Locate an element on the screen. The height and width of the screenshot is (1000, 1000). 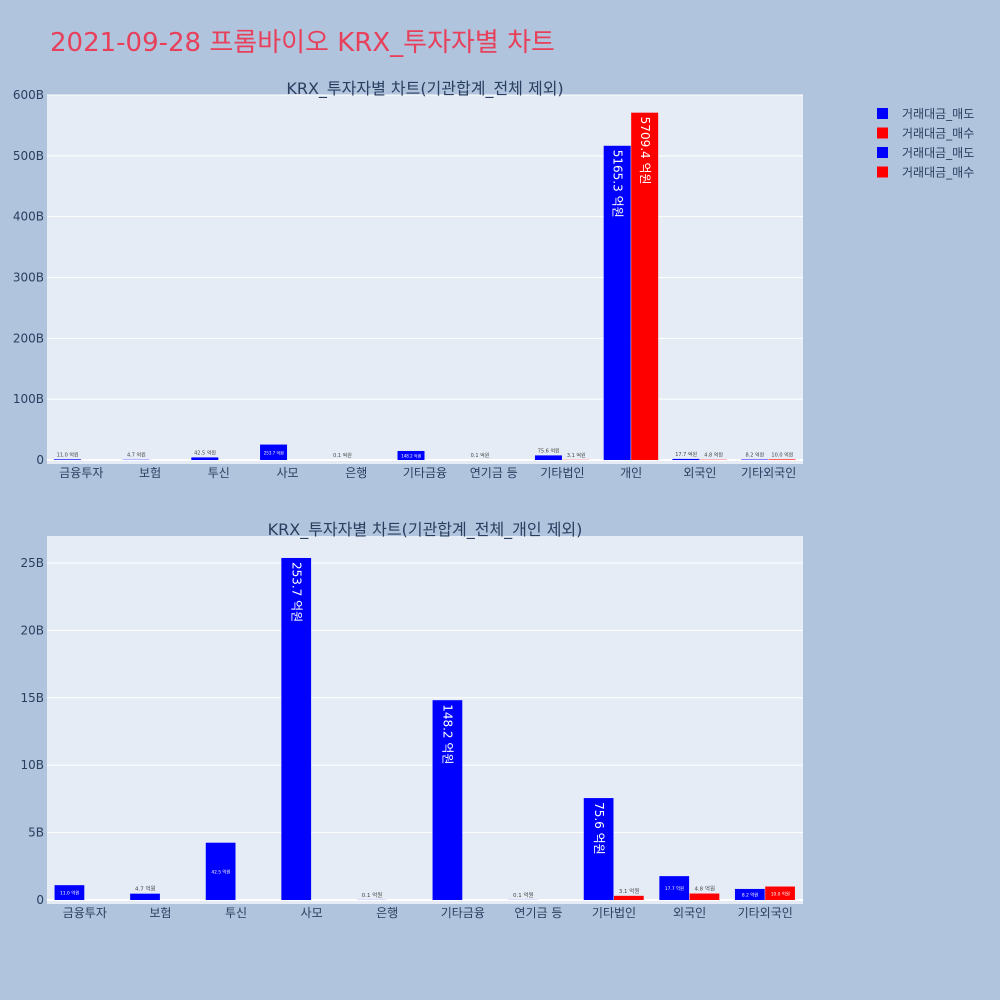
page-title: 2021-09-28 프롬바이오 KRX_투자자별 차트 is located at coordinates (302, 43).